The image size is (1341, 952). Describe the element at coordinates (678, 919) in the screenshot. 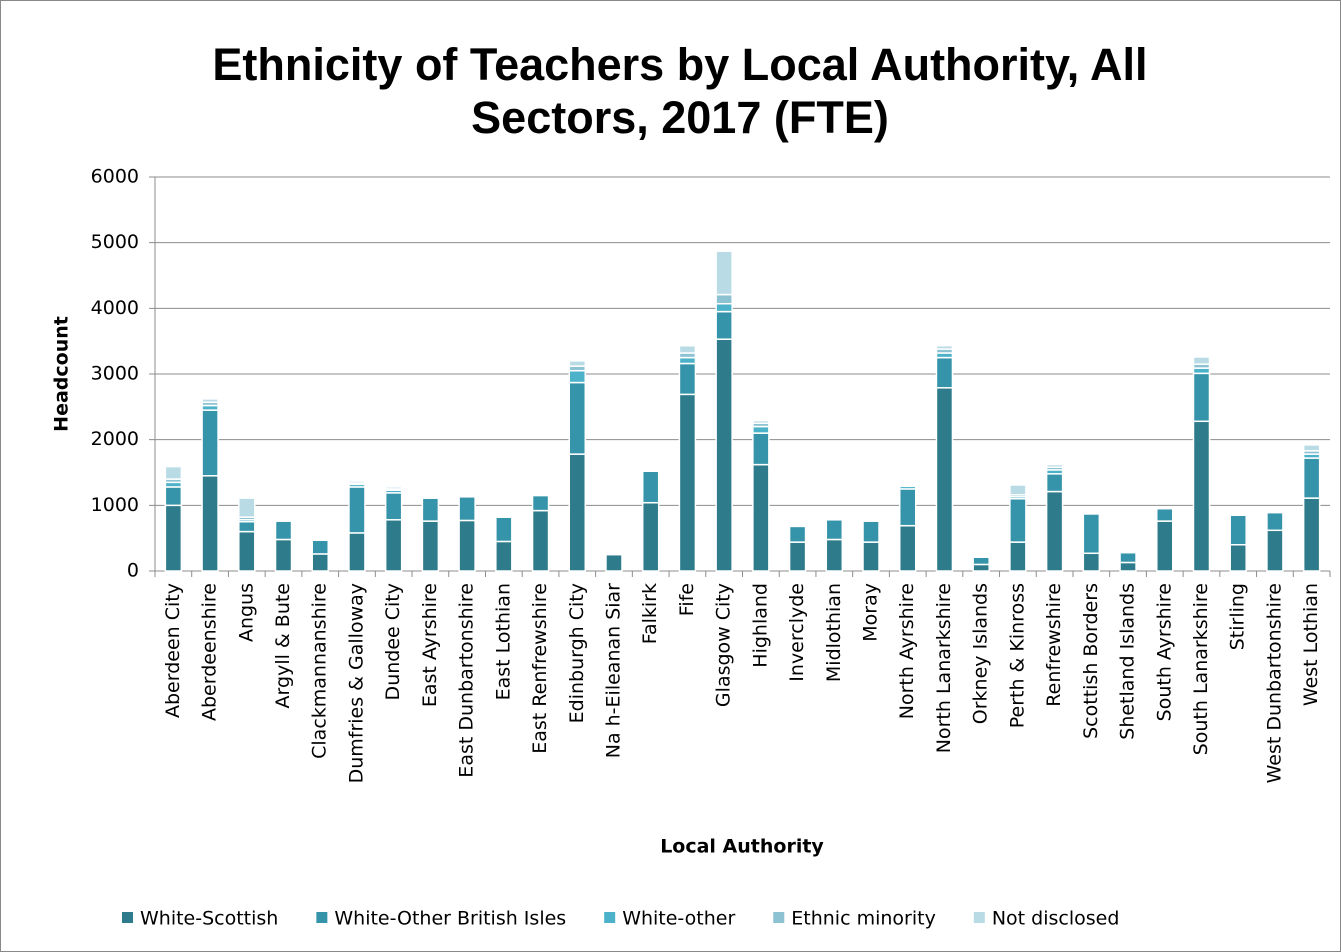

I see `legend-label: White-other` at that location.